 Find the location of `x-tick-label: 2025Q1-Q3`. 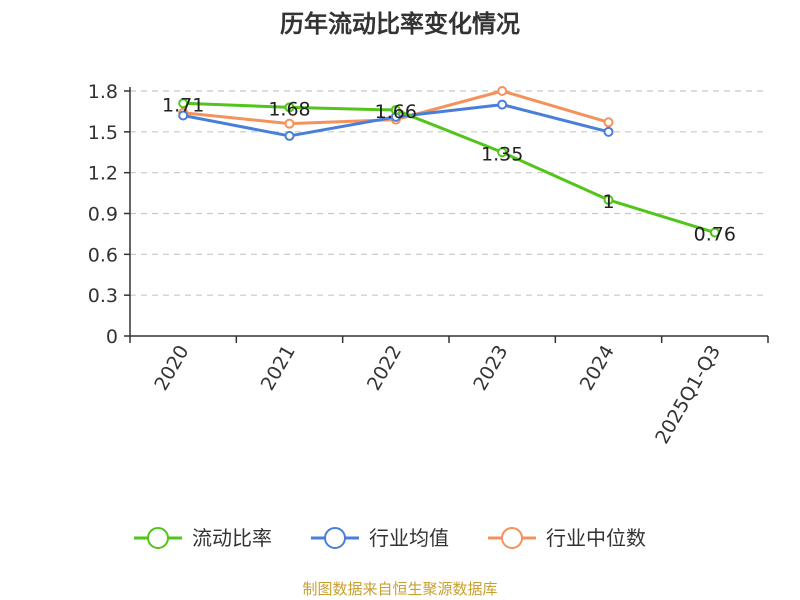

x-tick-label: 2025Q1-Q3 is located at coordinates (688, 395).